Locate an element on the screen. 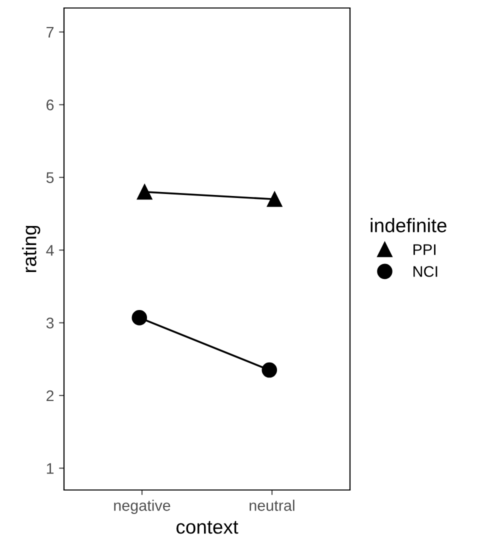 Image resolution: width=491 pixels, height=544 pixels. y-axis-title: rating is located at coordinates (31, 249).